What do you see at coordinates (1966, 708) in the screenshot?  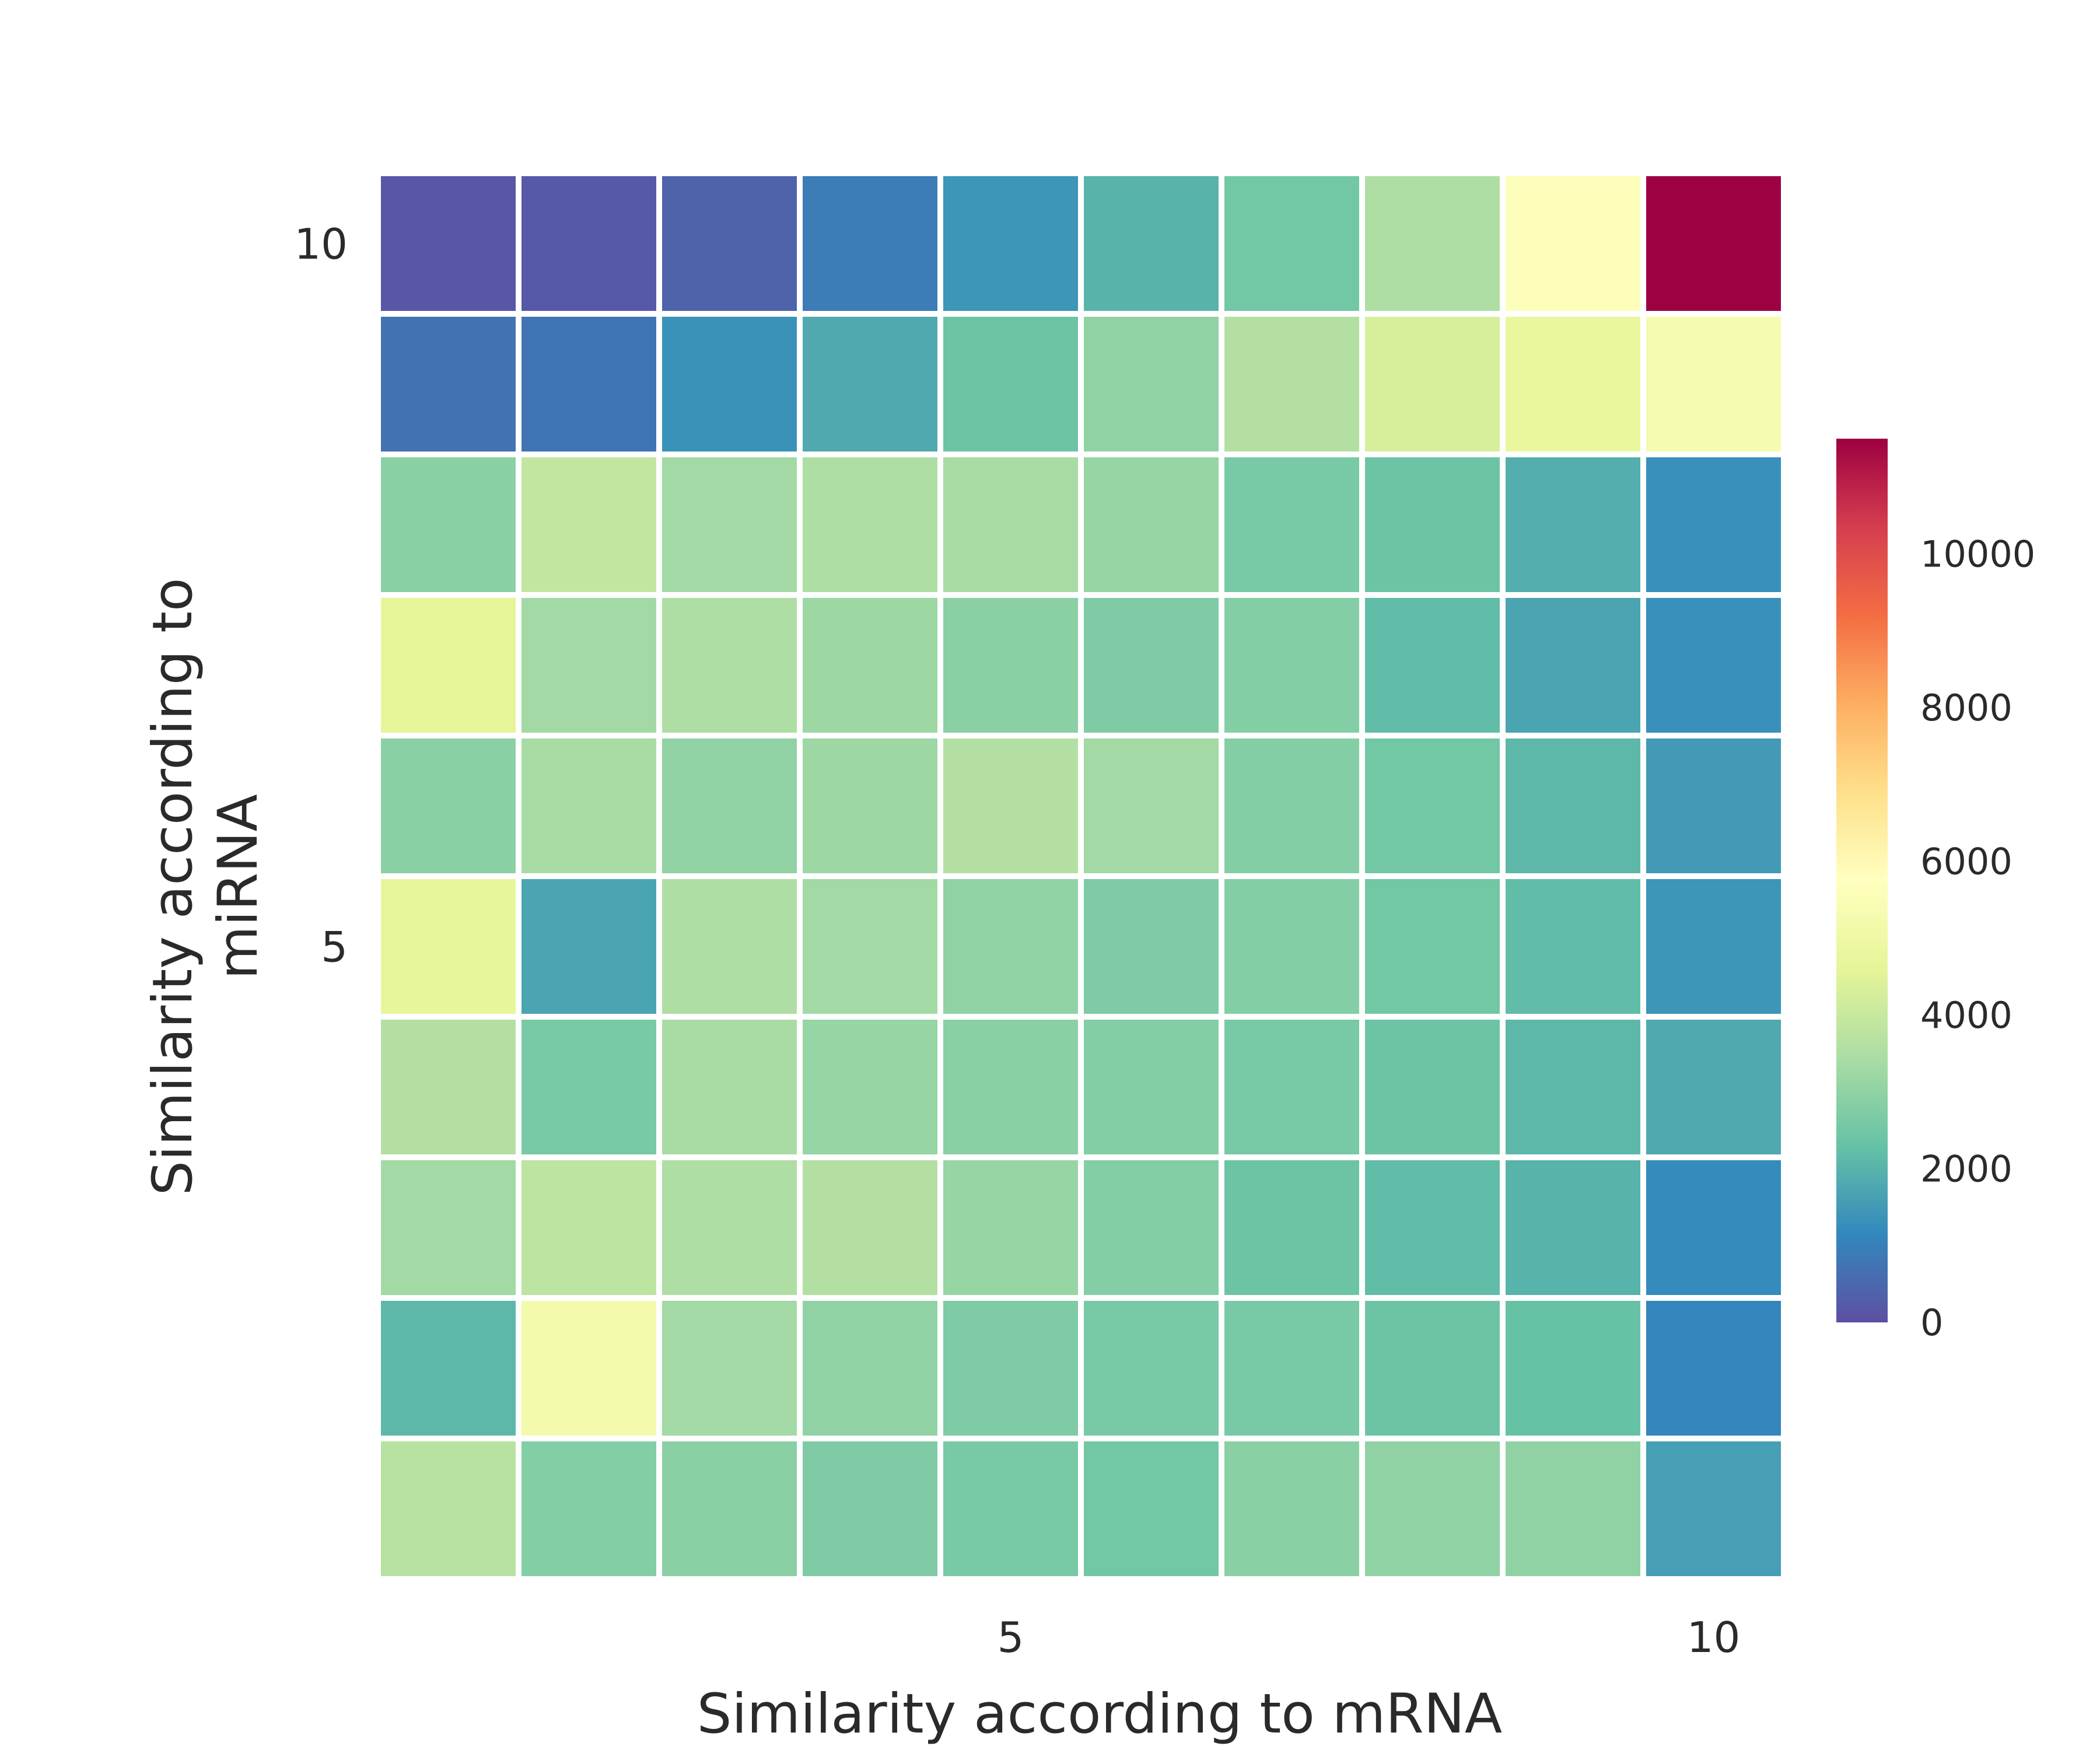 I see `colorbar-tick-label: 8000` at bounding box center [1966, 708].